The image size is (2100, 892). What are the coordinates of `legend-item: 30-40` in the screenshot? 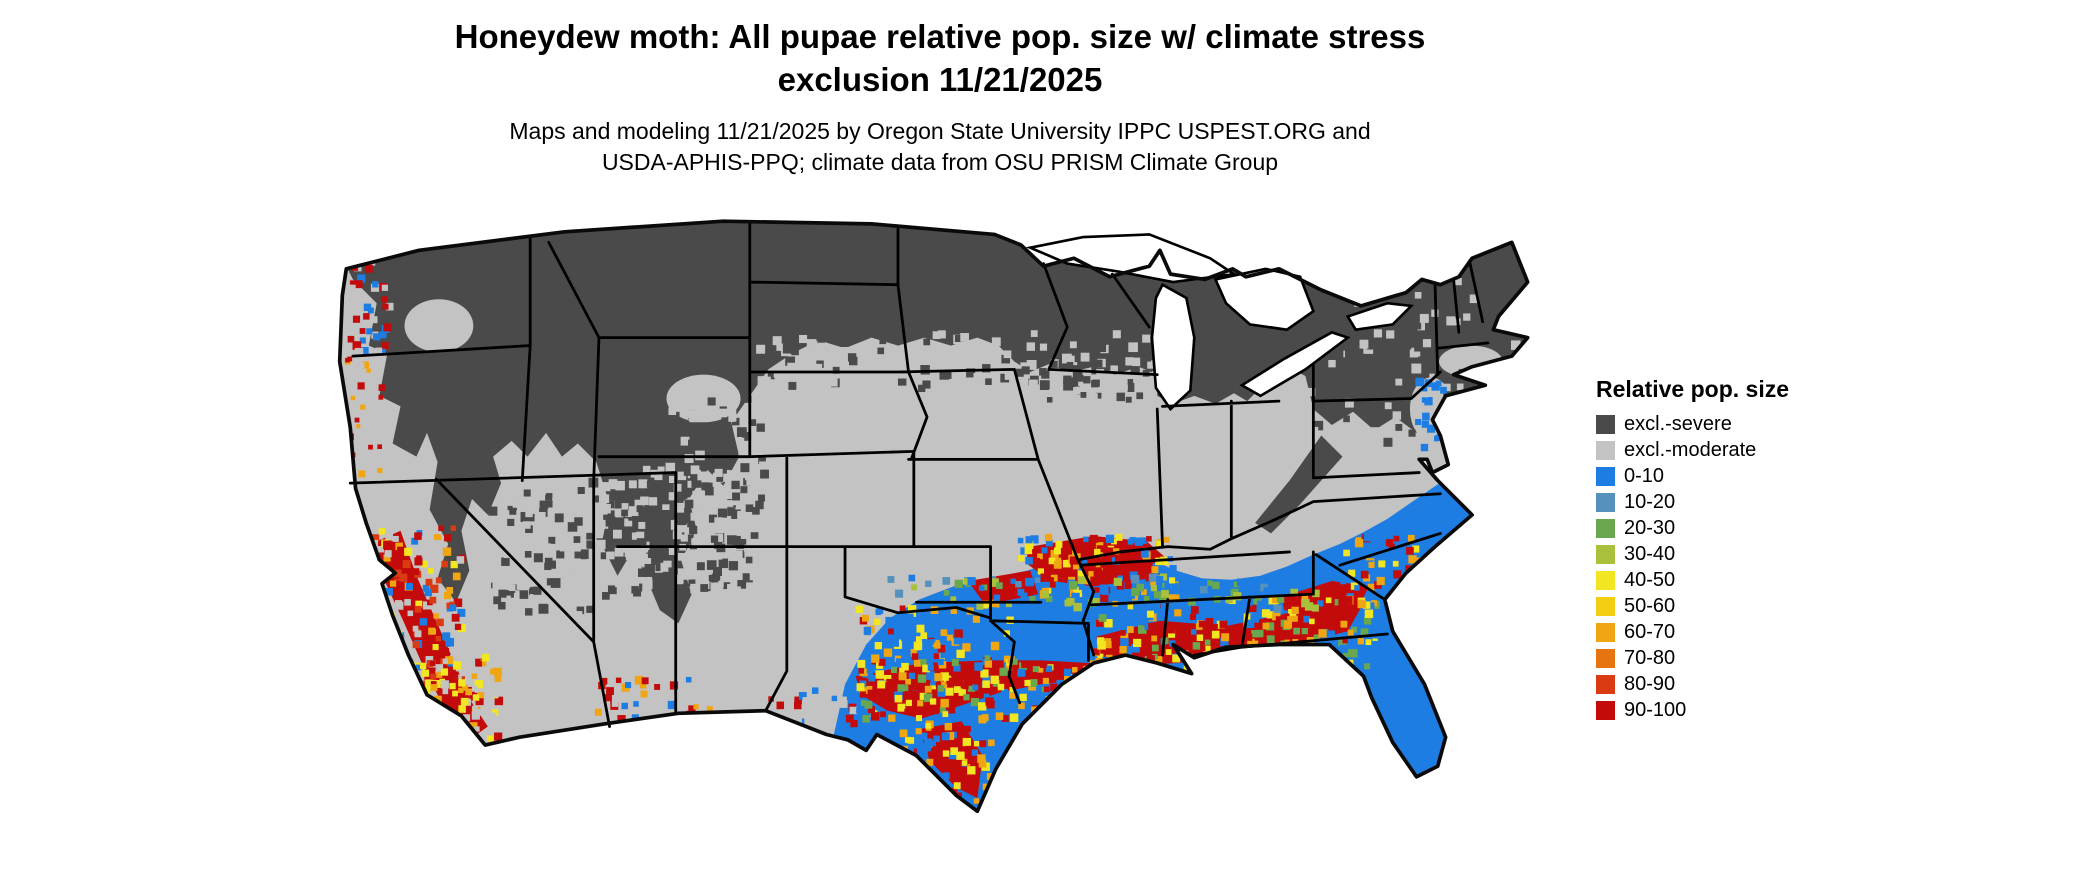 It's located at (1692, 554).